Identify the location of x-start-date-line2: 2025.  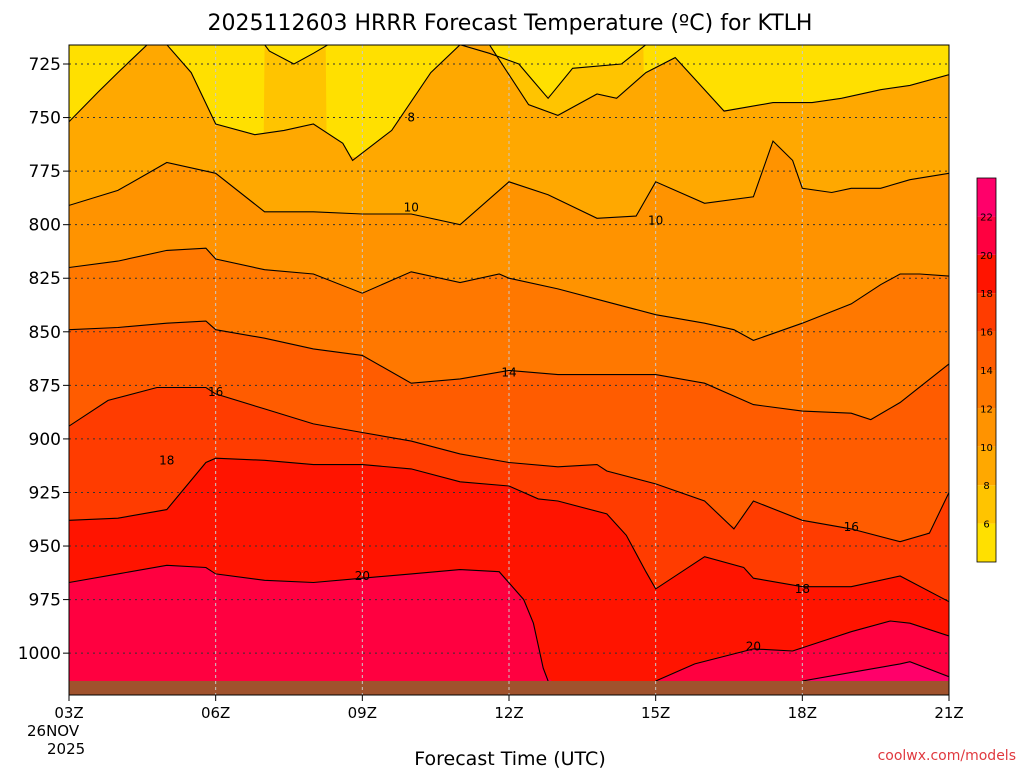
(66, 749).